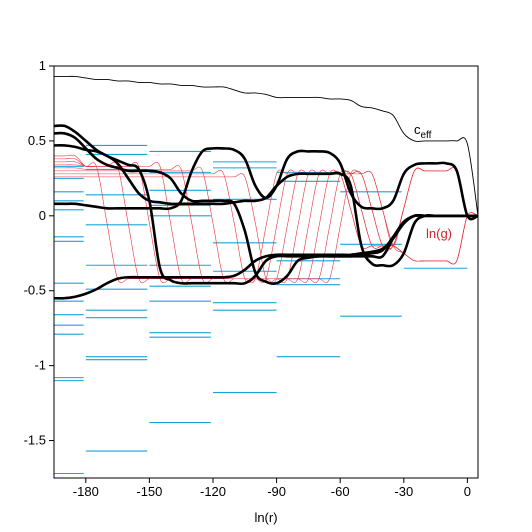 The height and width of the screenshot is (532, 532). I want to click on series-line, so click(266, 183).